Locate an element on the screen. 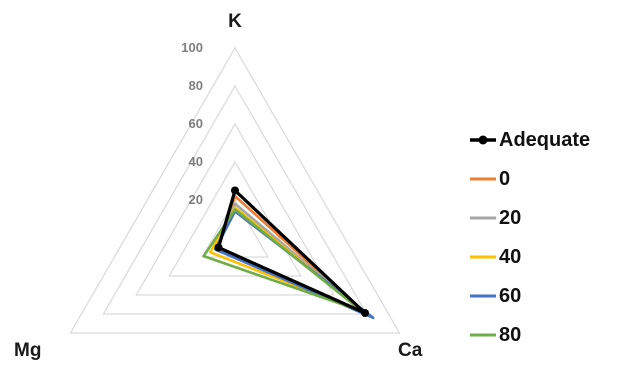  series-lines is located at coordinates (288, 253).